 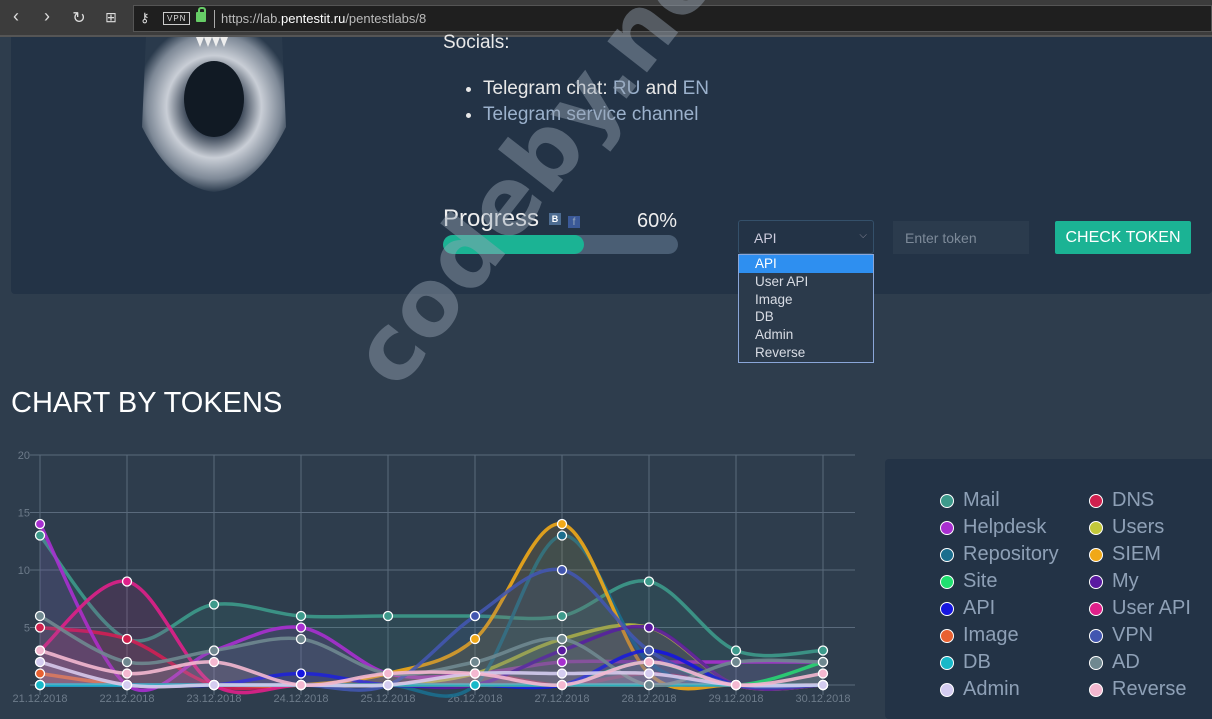 What do you see at coordinates (806, 308) in the screenshot?
I see `token-type-dropdown: API User API Image DB Admin Reverse` at bounding box center [806, 308].